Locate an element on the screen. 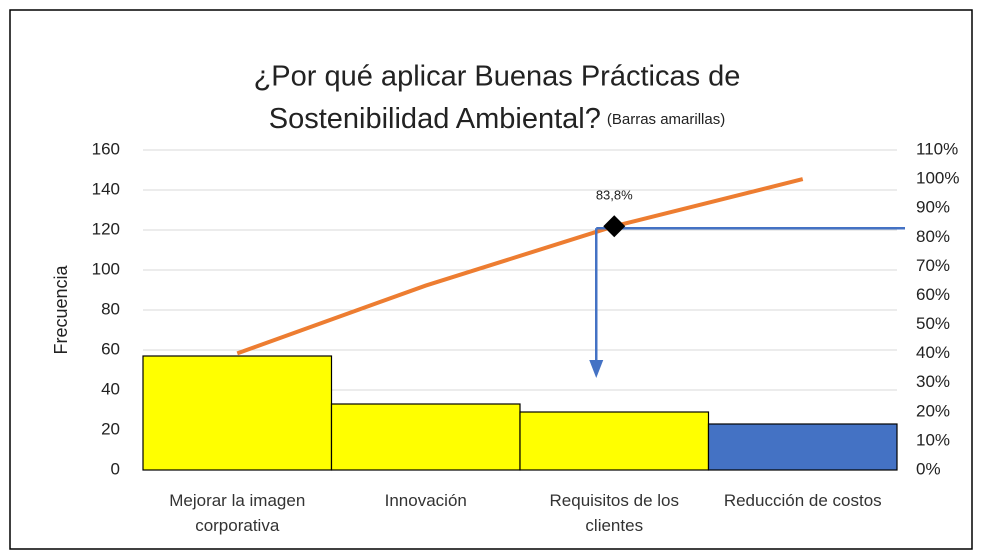  chart-subtitle: (Barras amarillas) is located at coordinates (666, 119).